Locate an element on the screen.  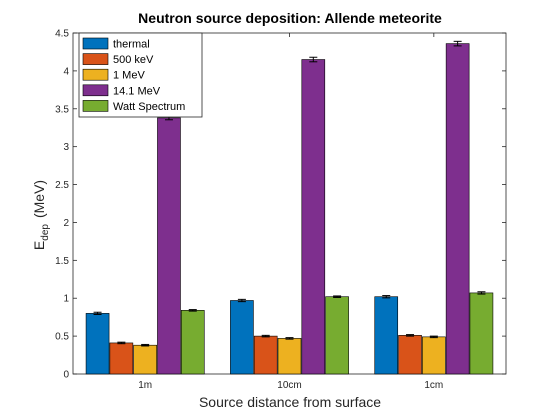
y-tick-label: 4 is located at coordinates (66, 71).